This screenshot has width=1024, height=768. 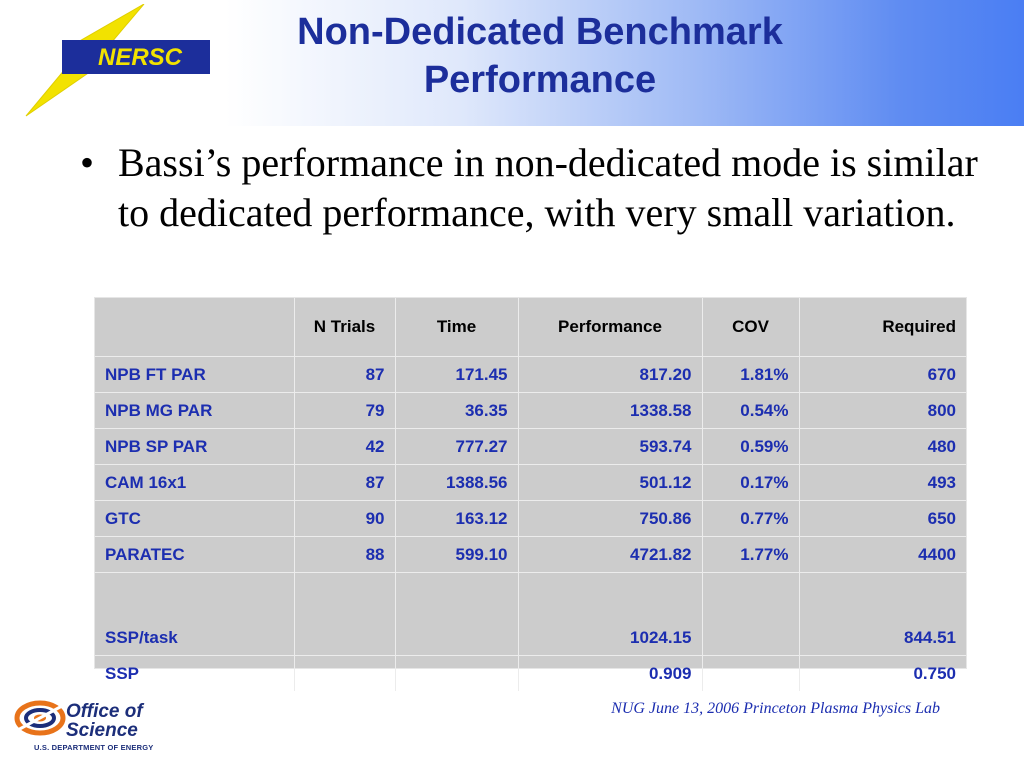 I want to click on column-header-cov: COV, so click(x=751, y=327).